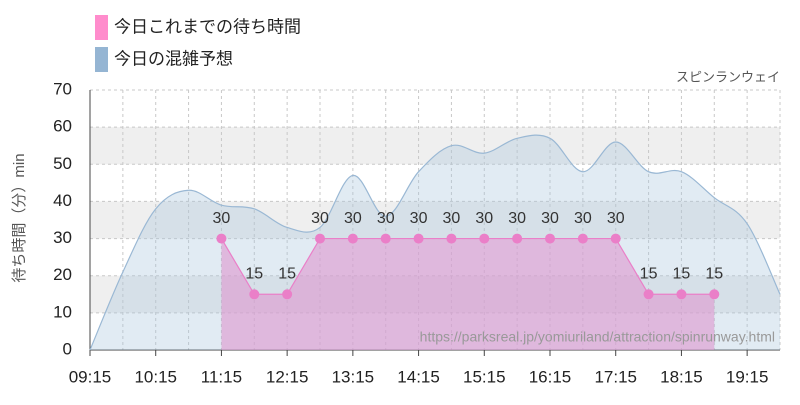  Describe the element at coordinates (207, 26) in the screenshot. I see `legend-label: 今日これまでの待ち時間` at that location.